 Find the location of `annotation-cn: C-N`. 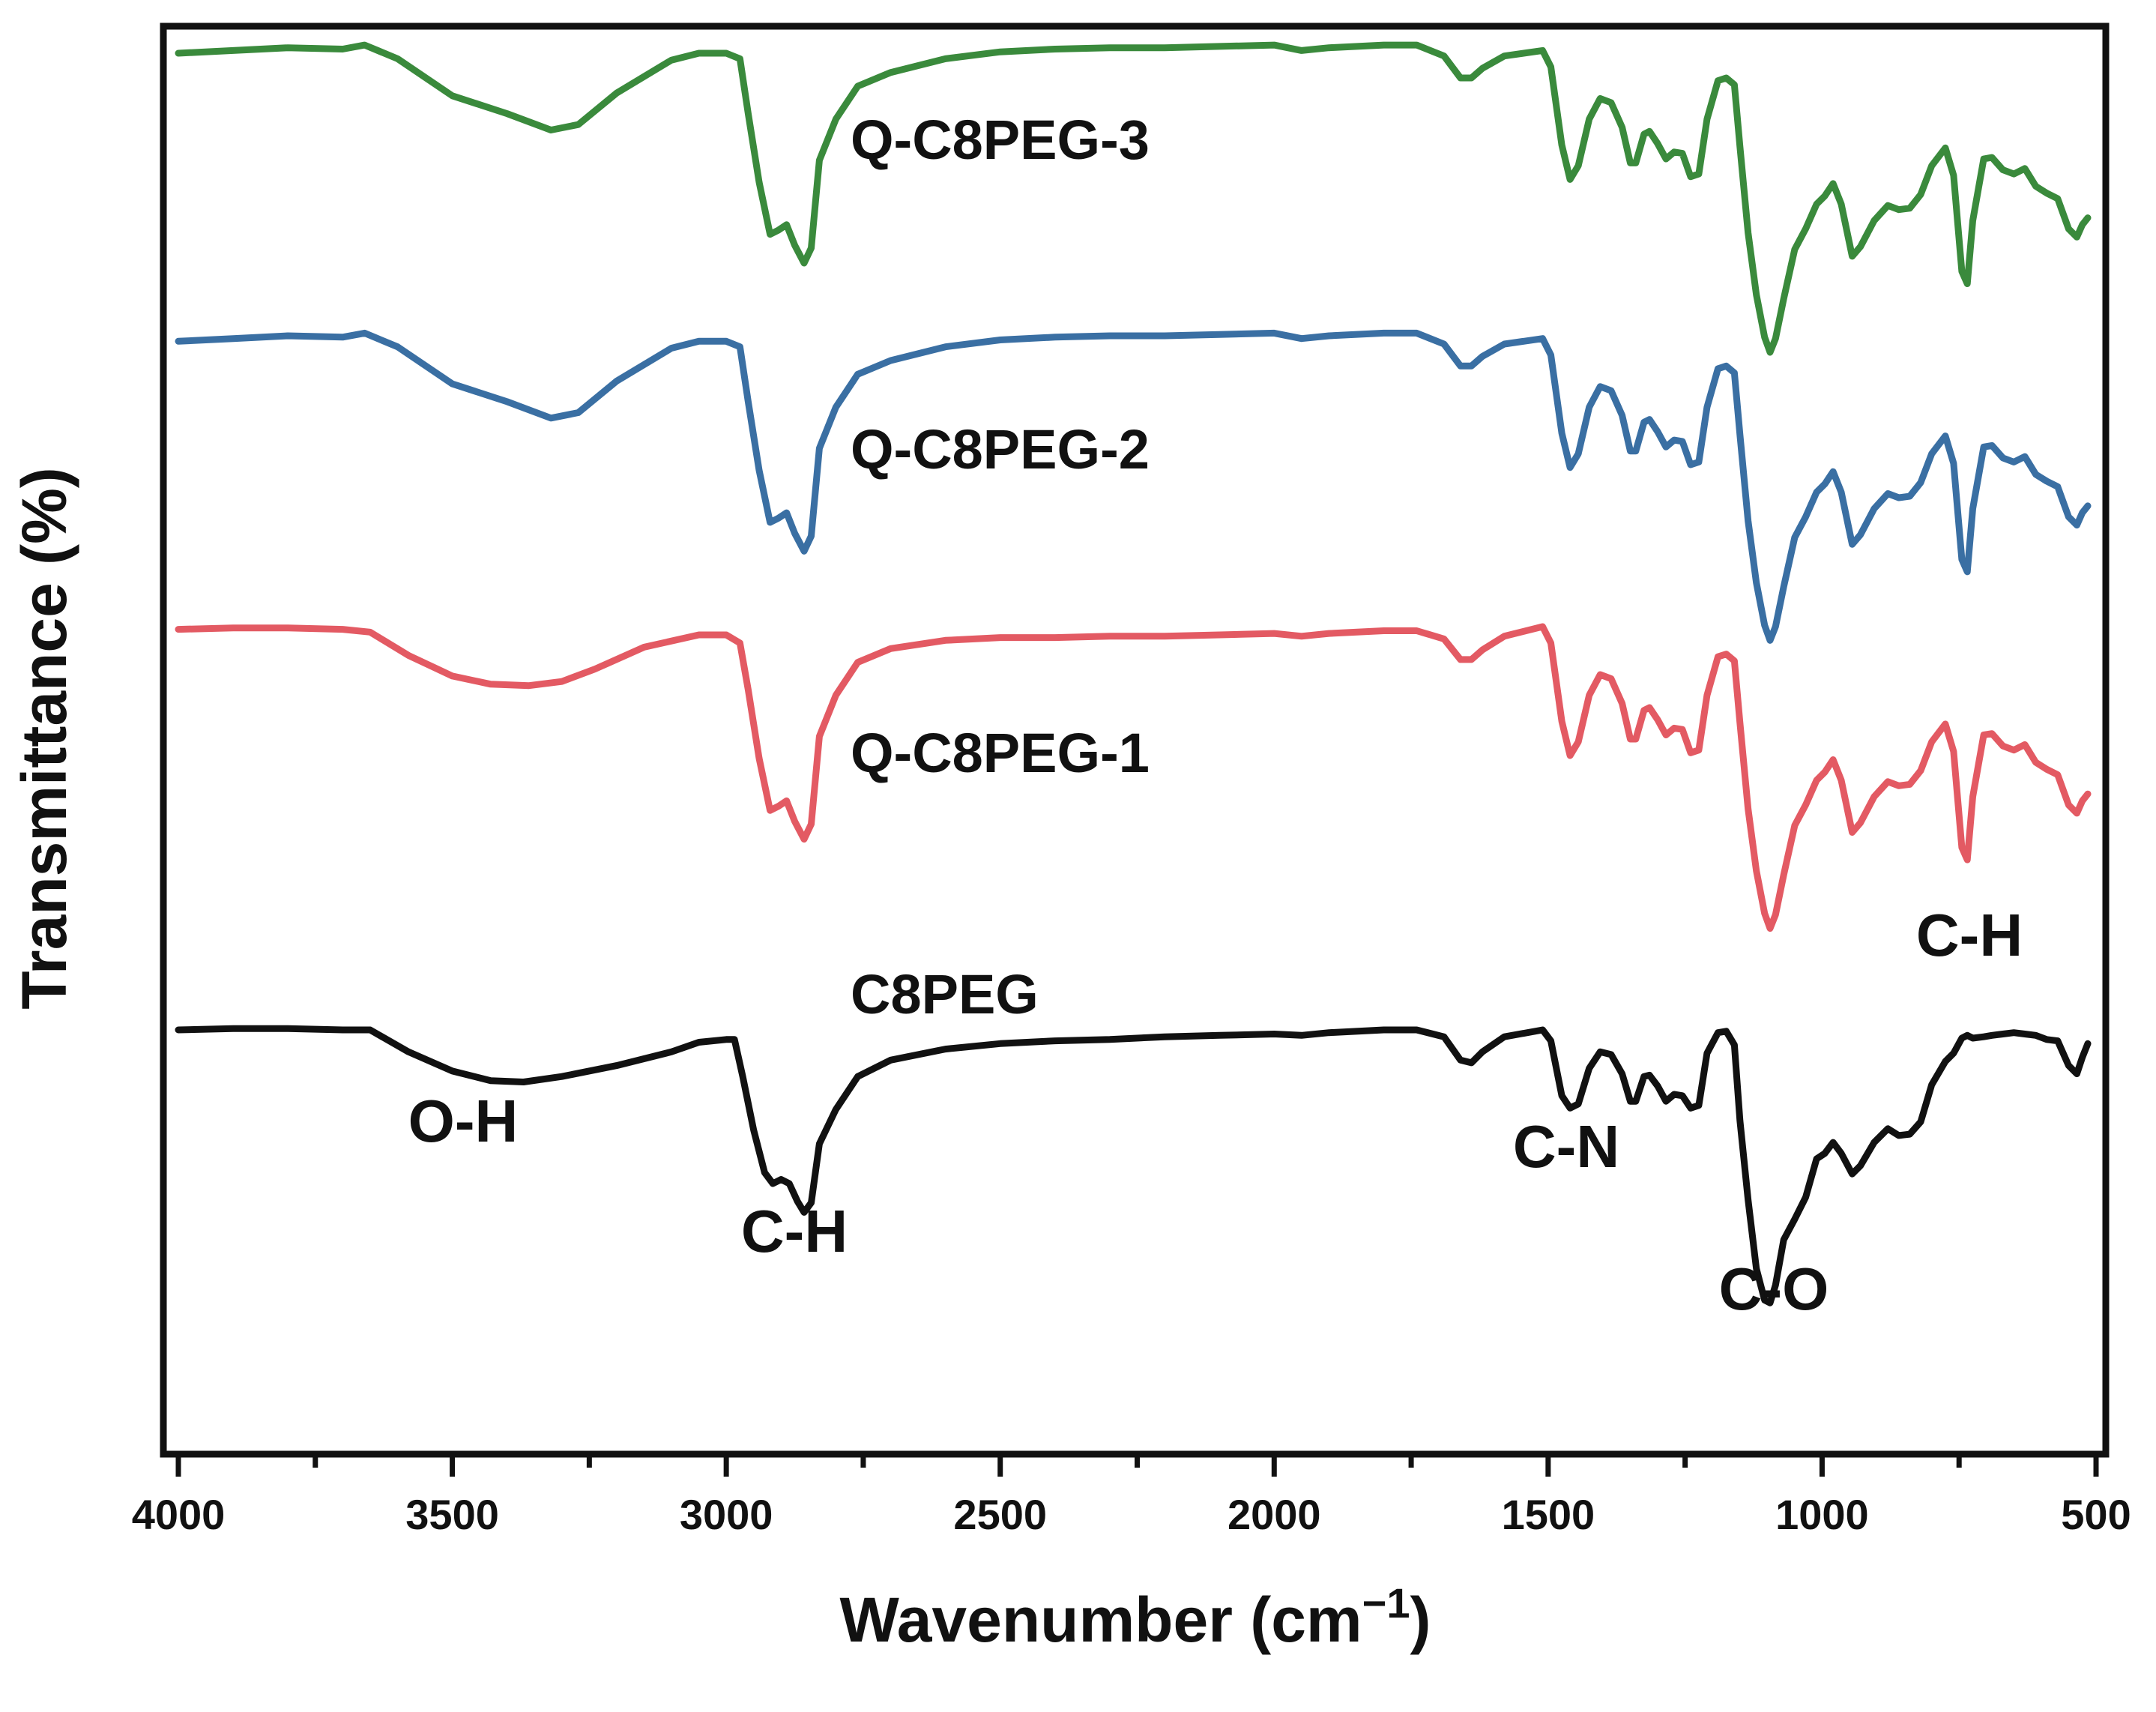

annotation-cn: C-N is located at coordinates (1566, 1146).